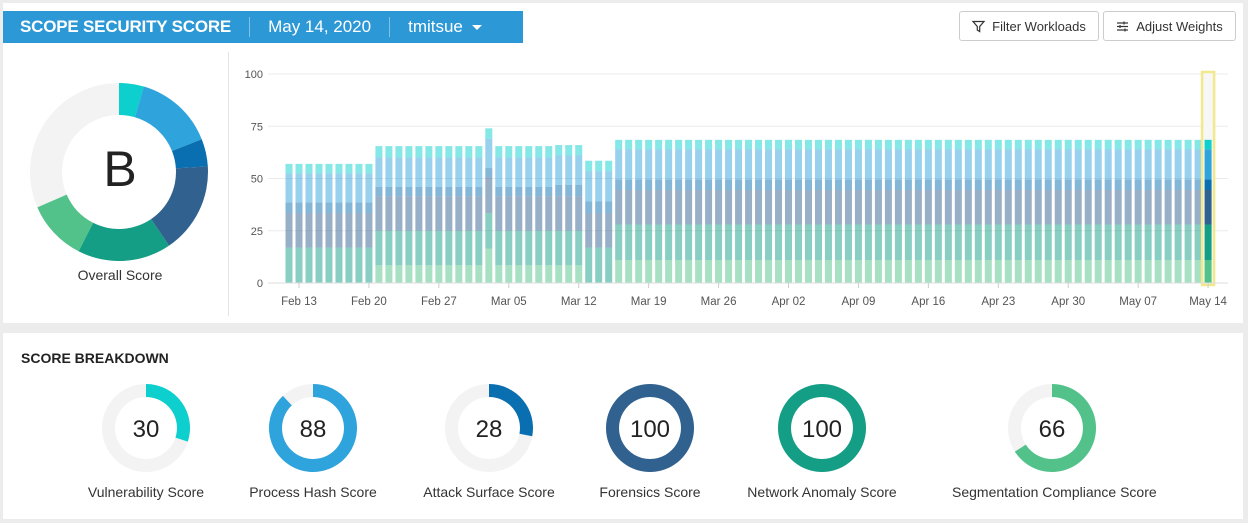  I want to click on score-card-network-anomaly: 100 Network Anomaly Score, so click(822, 441).